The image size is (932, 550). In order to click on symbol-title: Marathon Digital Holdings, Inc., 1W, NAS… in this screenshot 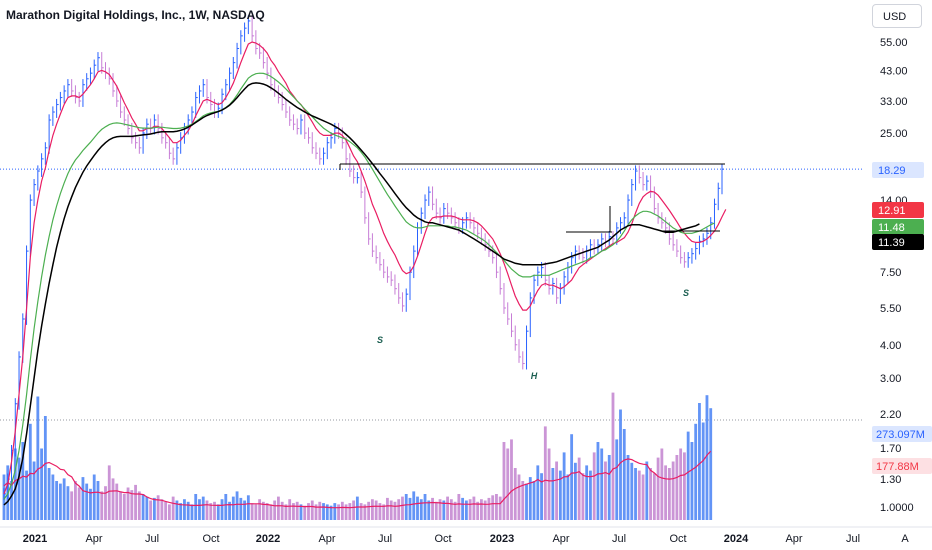, I will do `click(135, 15)`.